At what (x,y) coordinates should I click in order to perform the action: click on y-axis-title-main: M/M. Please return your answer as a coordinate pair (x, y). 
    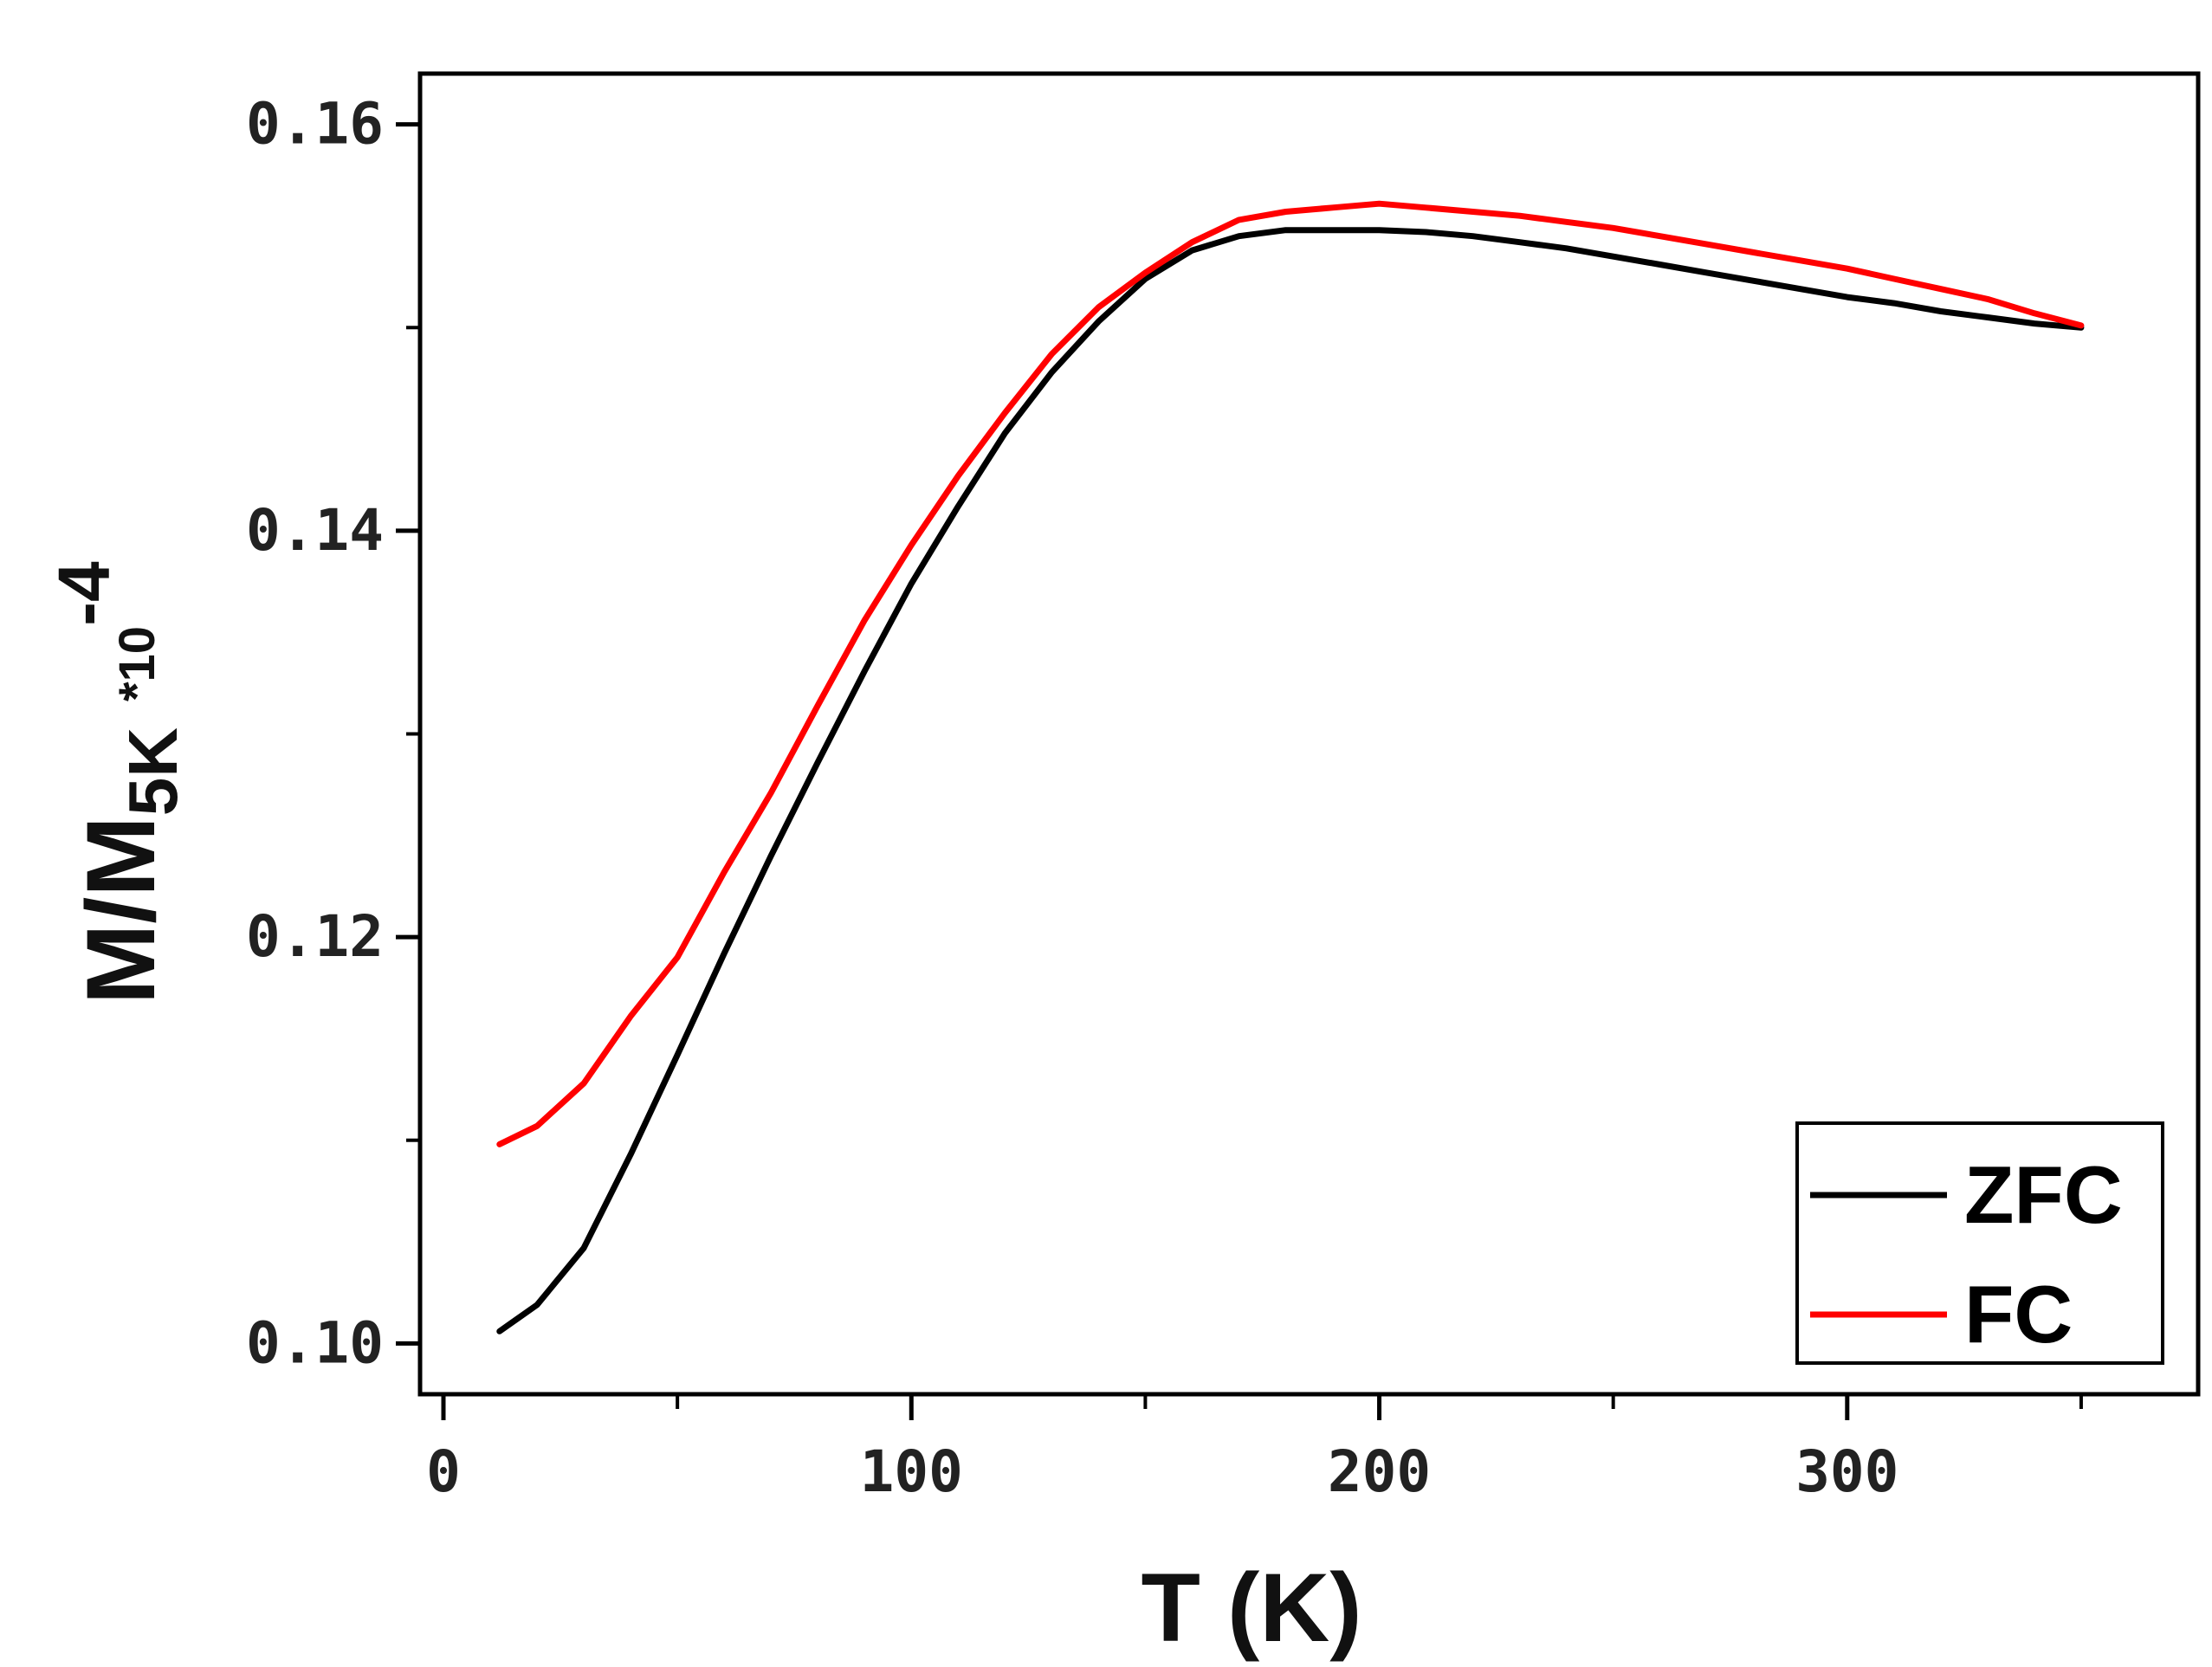
    Looking at the image, I should click on (121, 910).